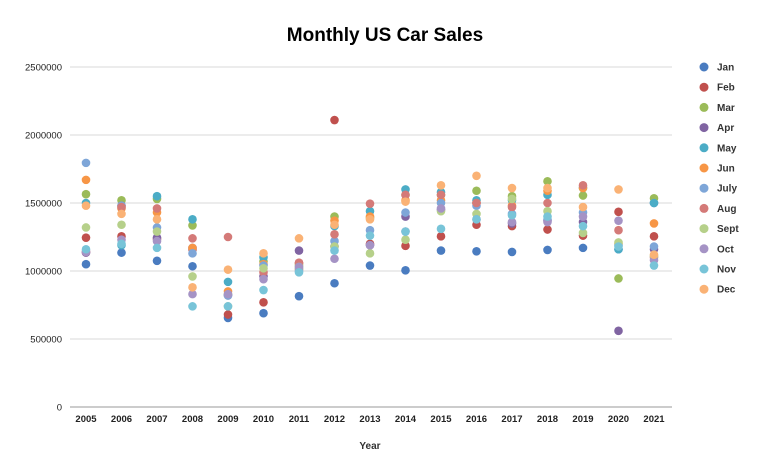  What do you see at coordinates (334, 234) in the screenshot?
I see `data-point-aug-2012` at bounding box center [334, 234].